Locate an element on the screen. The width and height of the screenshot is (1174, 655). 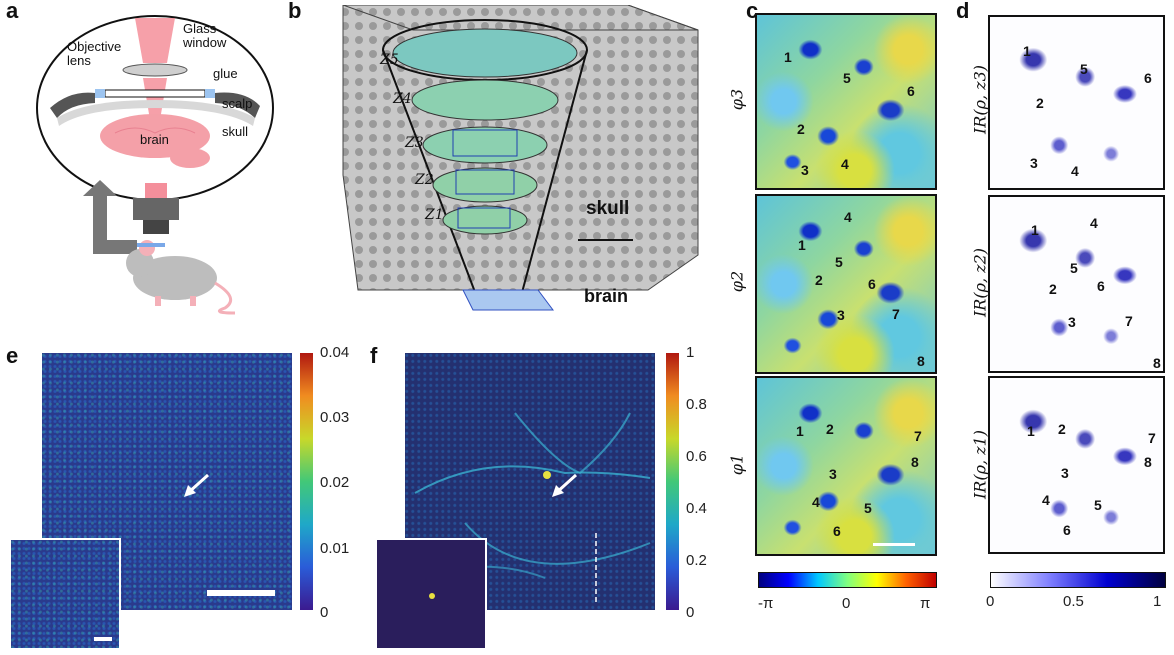
scalp-label: scalp is located at coordinates (237, 103).